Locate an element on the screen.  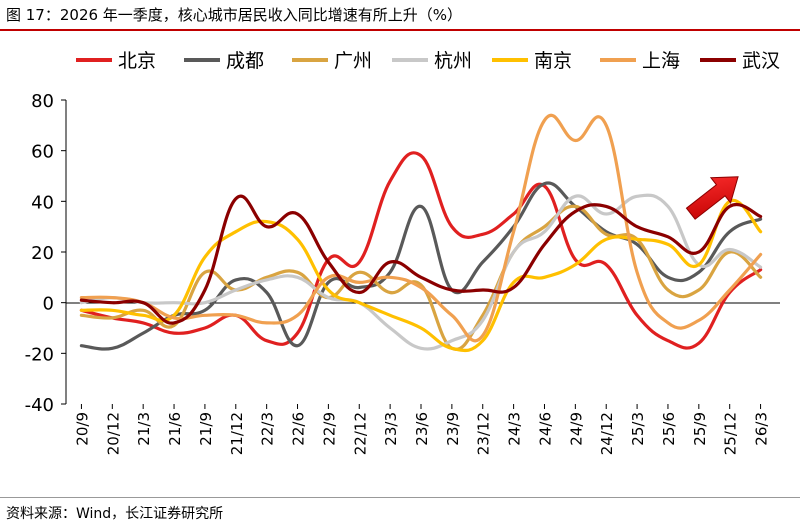
x-tick-label: 23/6 is located at coordinates (422, 429).